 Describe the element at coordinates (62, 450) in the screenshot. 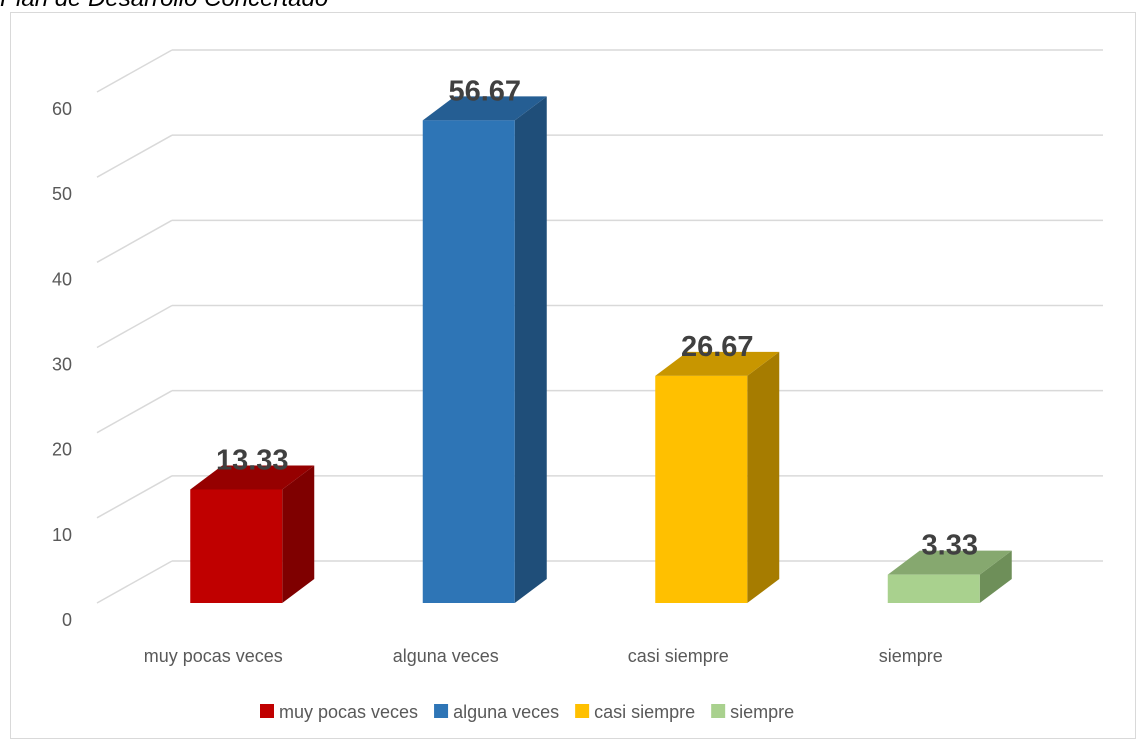

I see `y-tick-label: 20` at that location.